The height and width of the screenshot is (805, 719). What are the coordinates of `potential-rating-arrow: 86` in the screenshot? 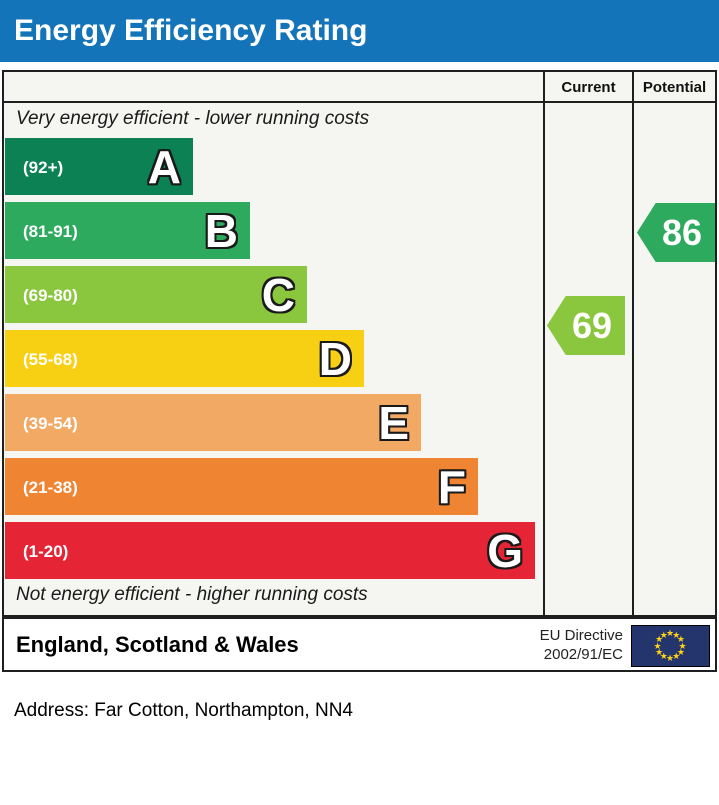 It's located at (676, 232).